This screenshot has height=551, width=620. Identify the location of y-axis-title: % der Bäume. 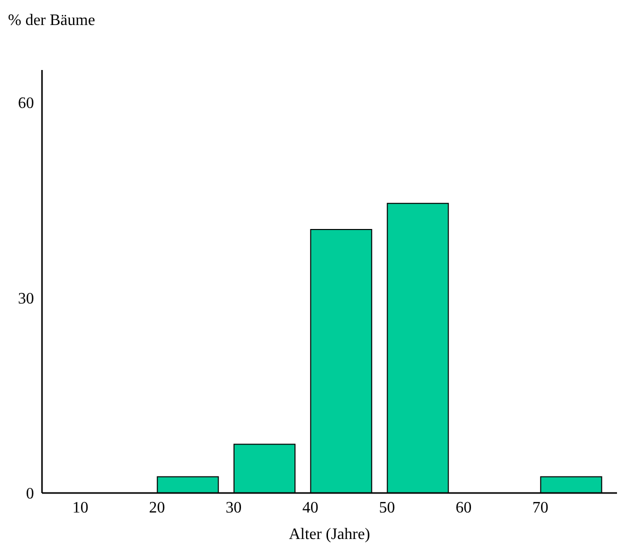
(52, 21).